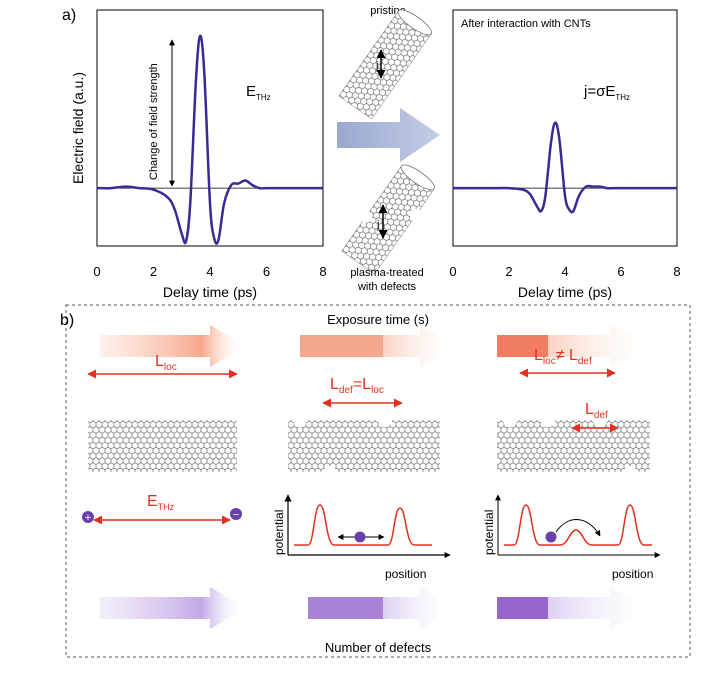  What do you see at coordinates (385, 64) in the screenshot?
I see `pristine-tube` at bounding box center [385, 64].